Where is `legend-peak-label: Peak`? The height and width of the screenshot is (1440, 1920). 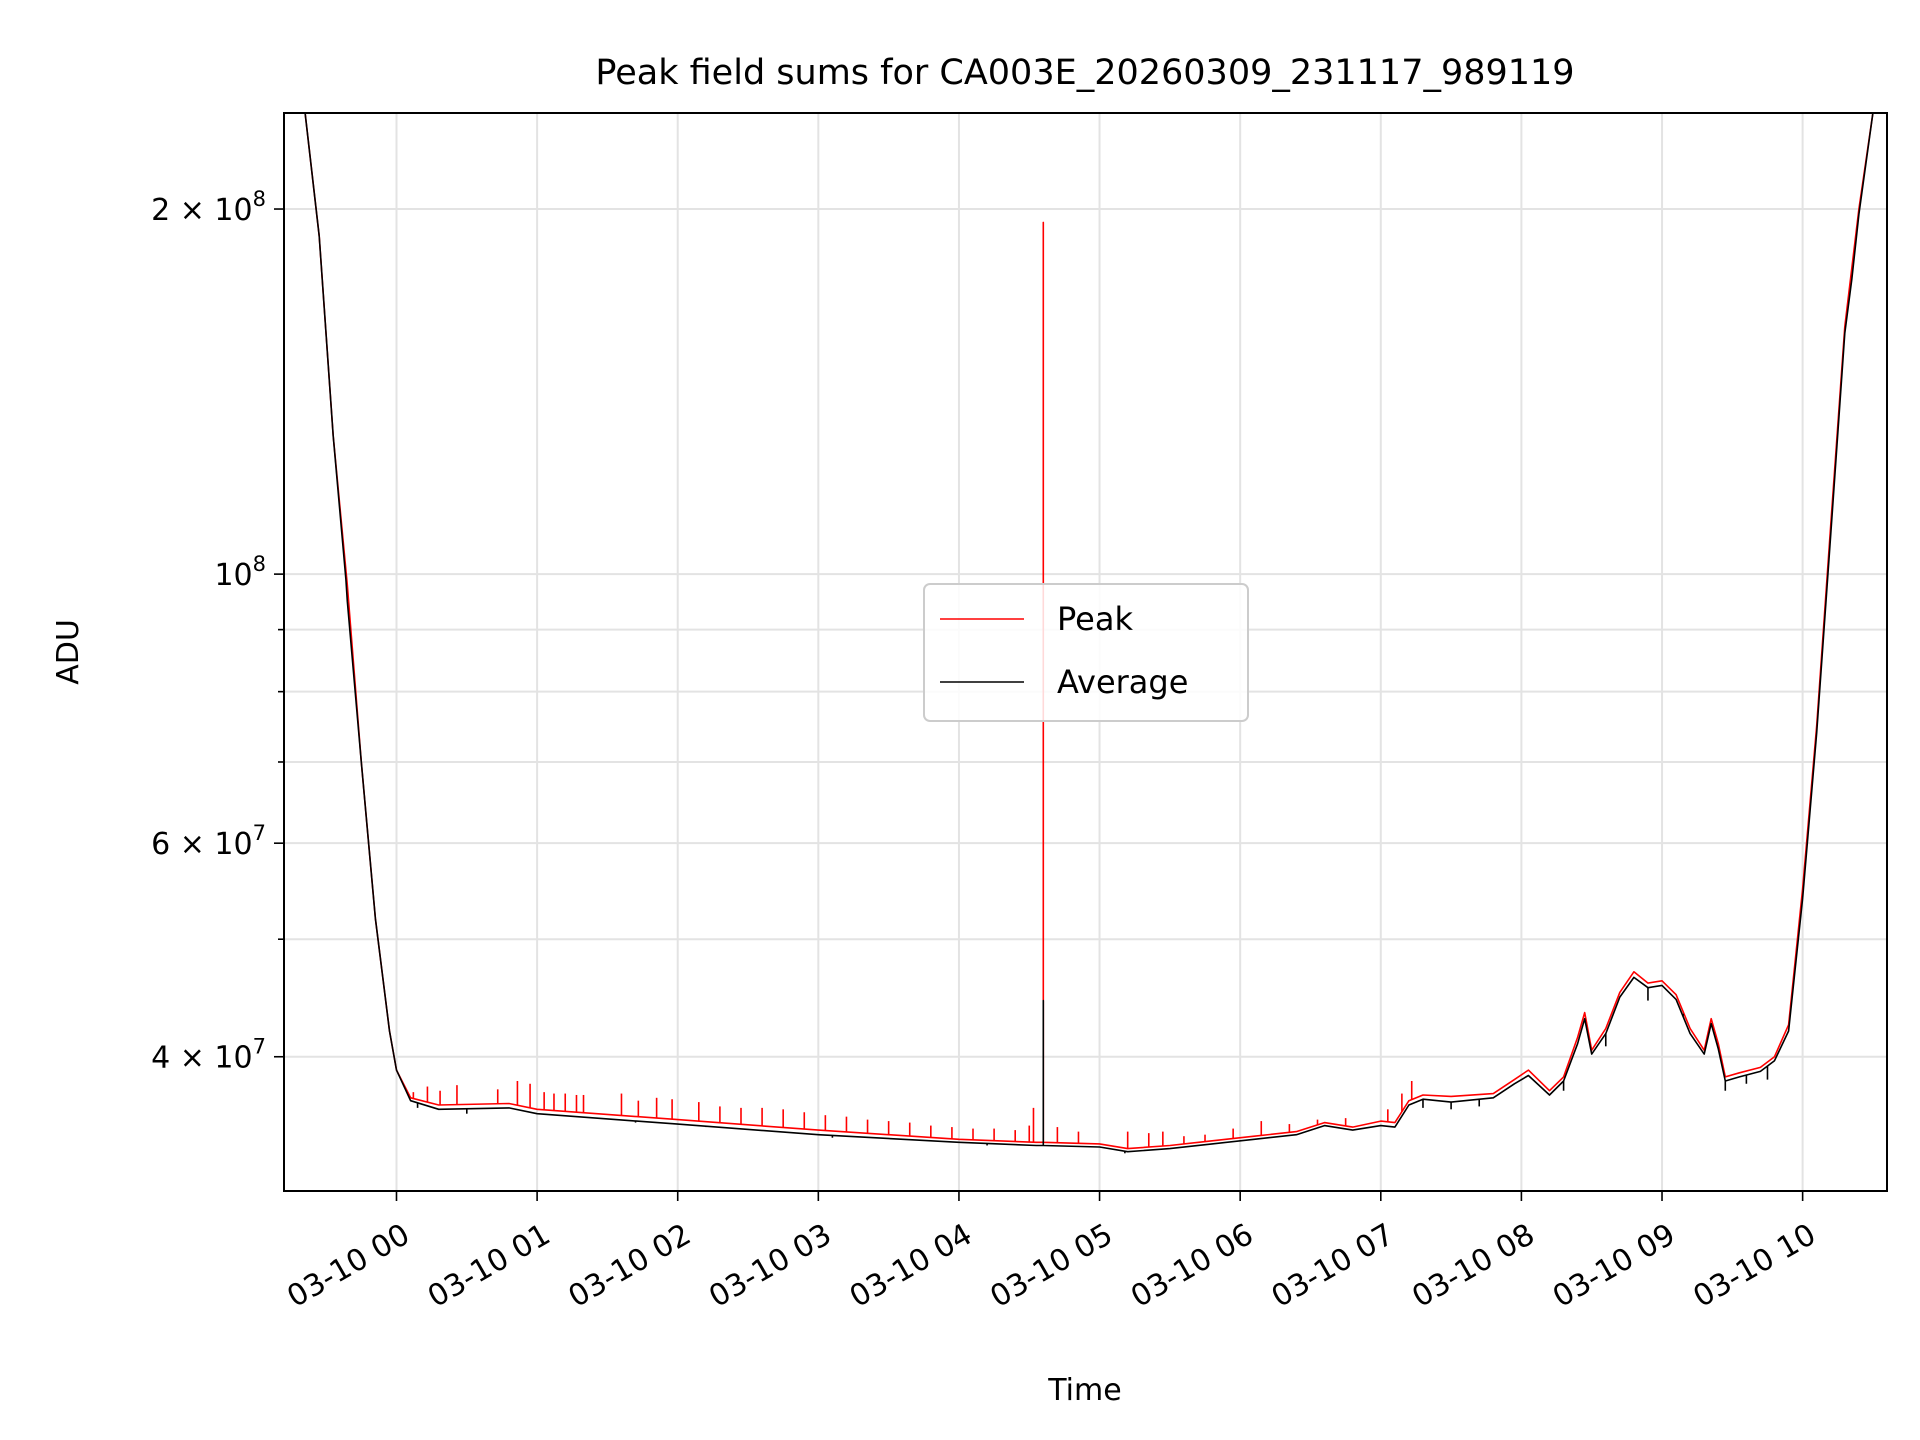
legend-peak-label: Peak is located at coordinates (1095, 619).